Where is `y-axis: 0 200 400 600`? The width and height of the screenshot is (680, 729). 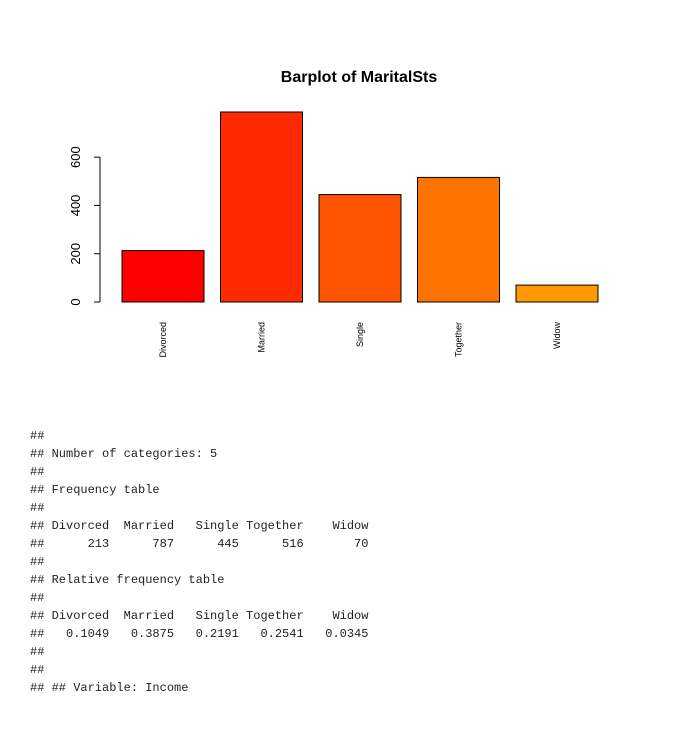
y-axis: 0 200 400 600 is located at coordinates (84, 226).